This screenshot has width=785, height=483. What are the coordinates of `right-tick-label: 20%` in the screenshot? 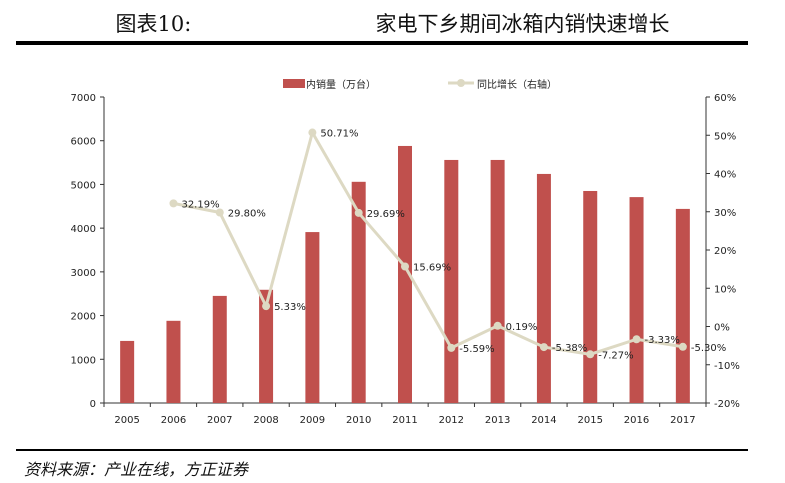 It's located at (725, 251).